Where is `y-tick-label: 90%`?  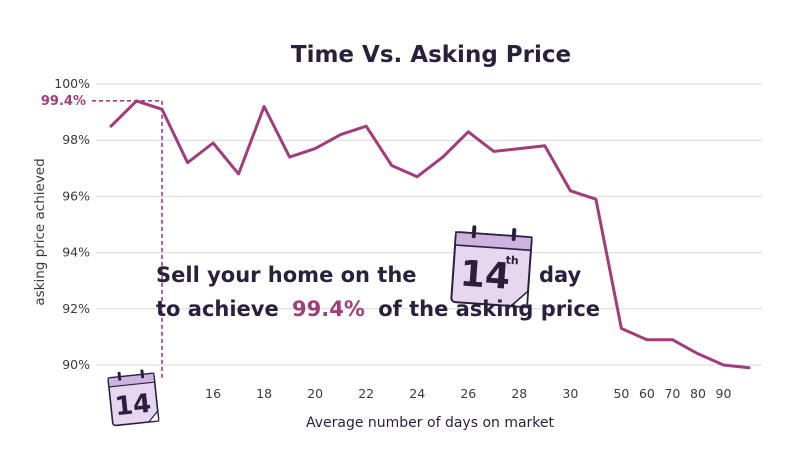
y-tick-label: 90% is located at coordinates (76, 364).